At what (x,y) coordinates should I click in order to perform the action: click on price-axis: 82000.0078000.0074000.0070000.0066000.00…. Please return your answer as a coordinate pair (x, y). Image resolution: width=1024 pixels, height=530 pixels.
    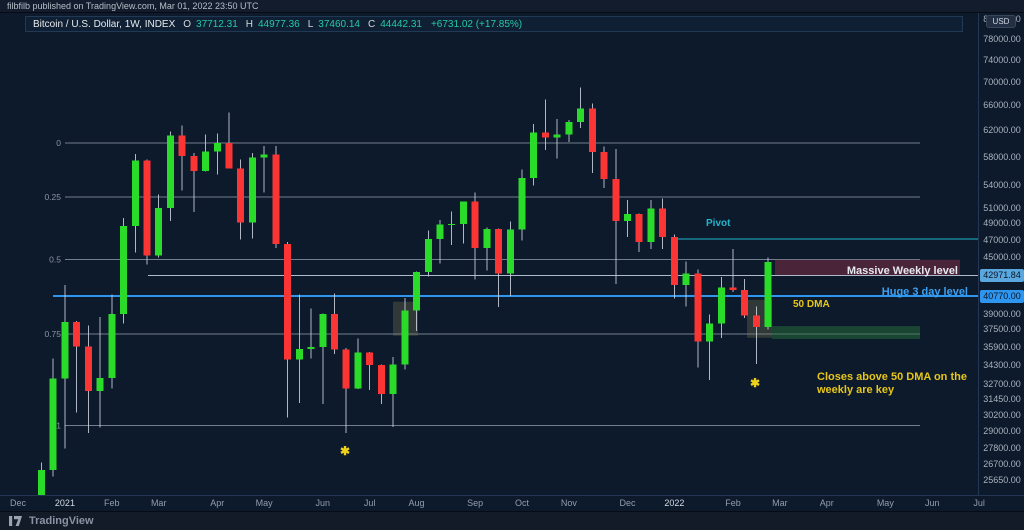
    Looking at the image, I should click on (1001, 254).